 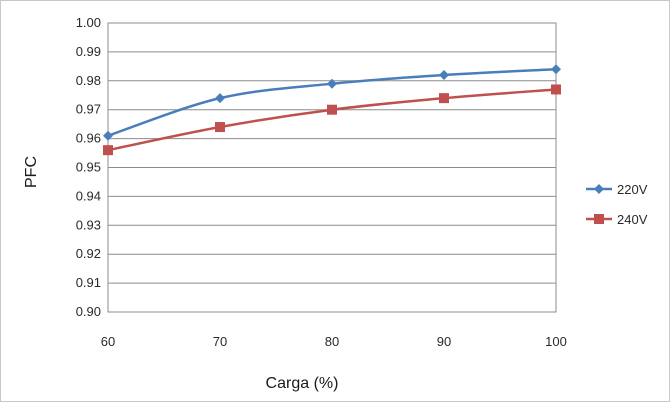 I want to click on y-tick-label: 0.90, so click(x=88, y=311).